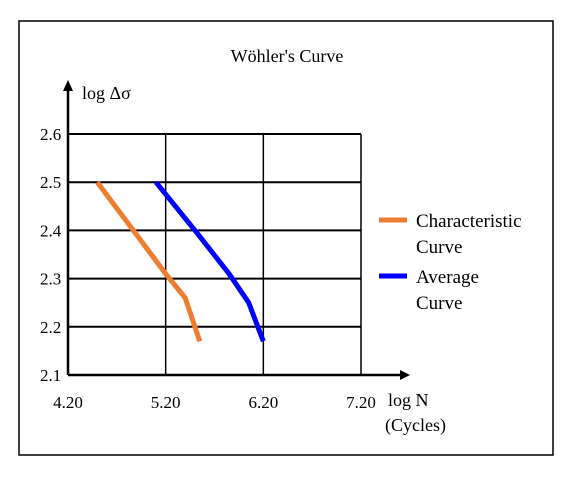  I want to click on y-tick-label: 2.5, so click(50, 182).